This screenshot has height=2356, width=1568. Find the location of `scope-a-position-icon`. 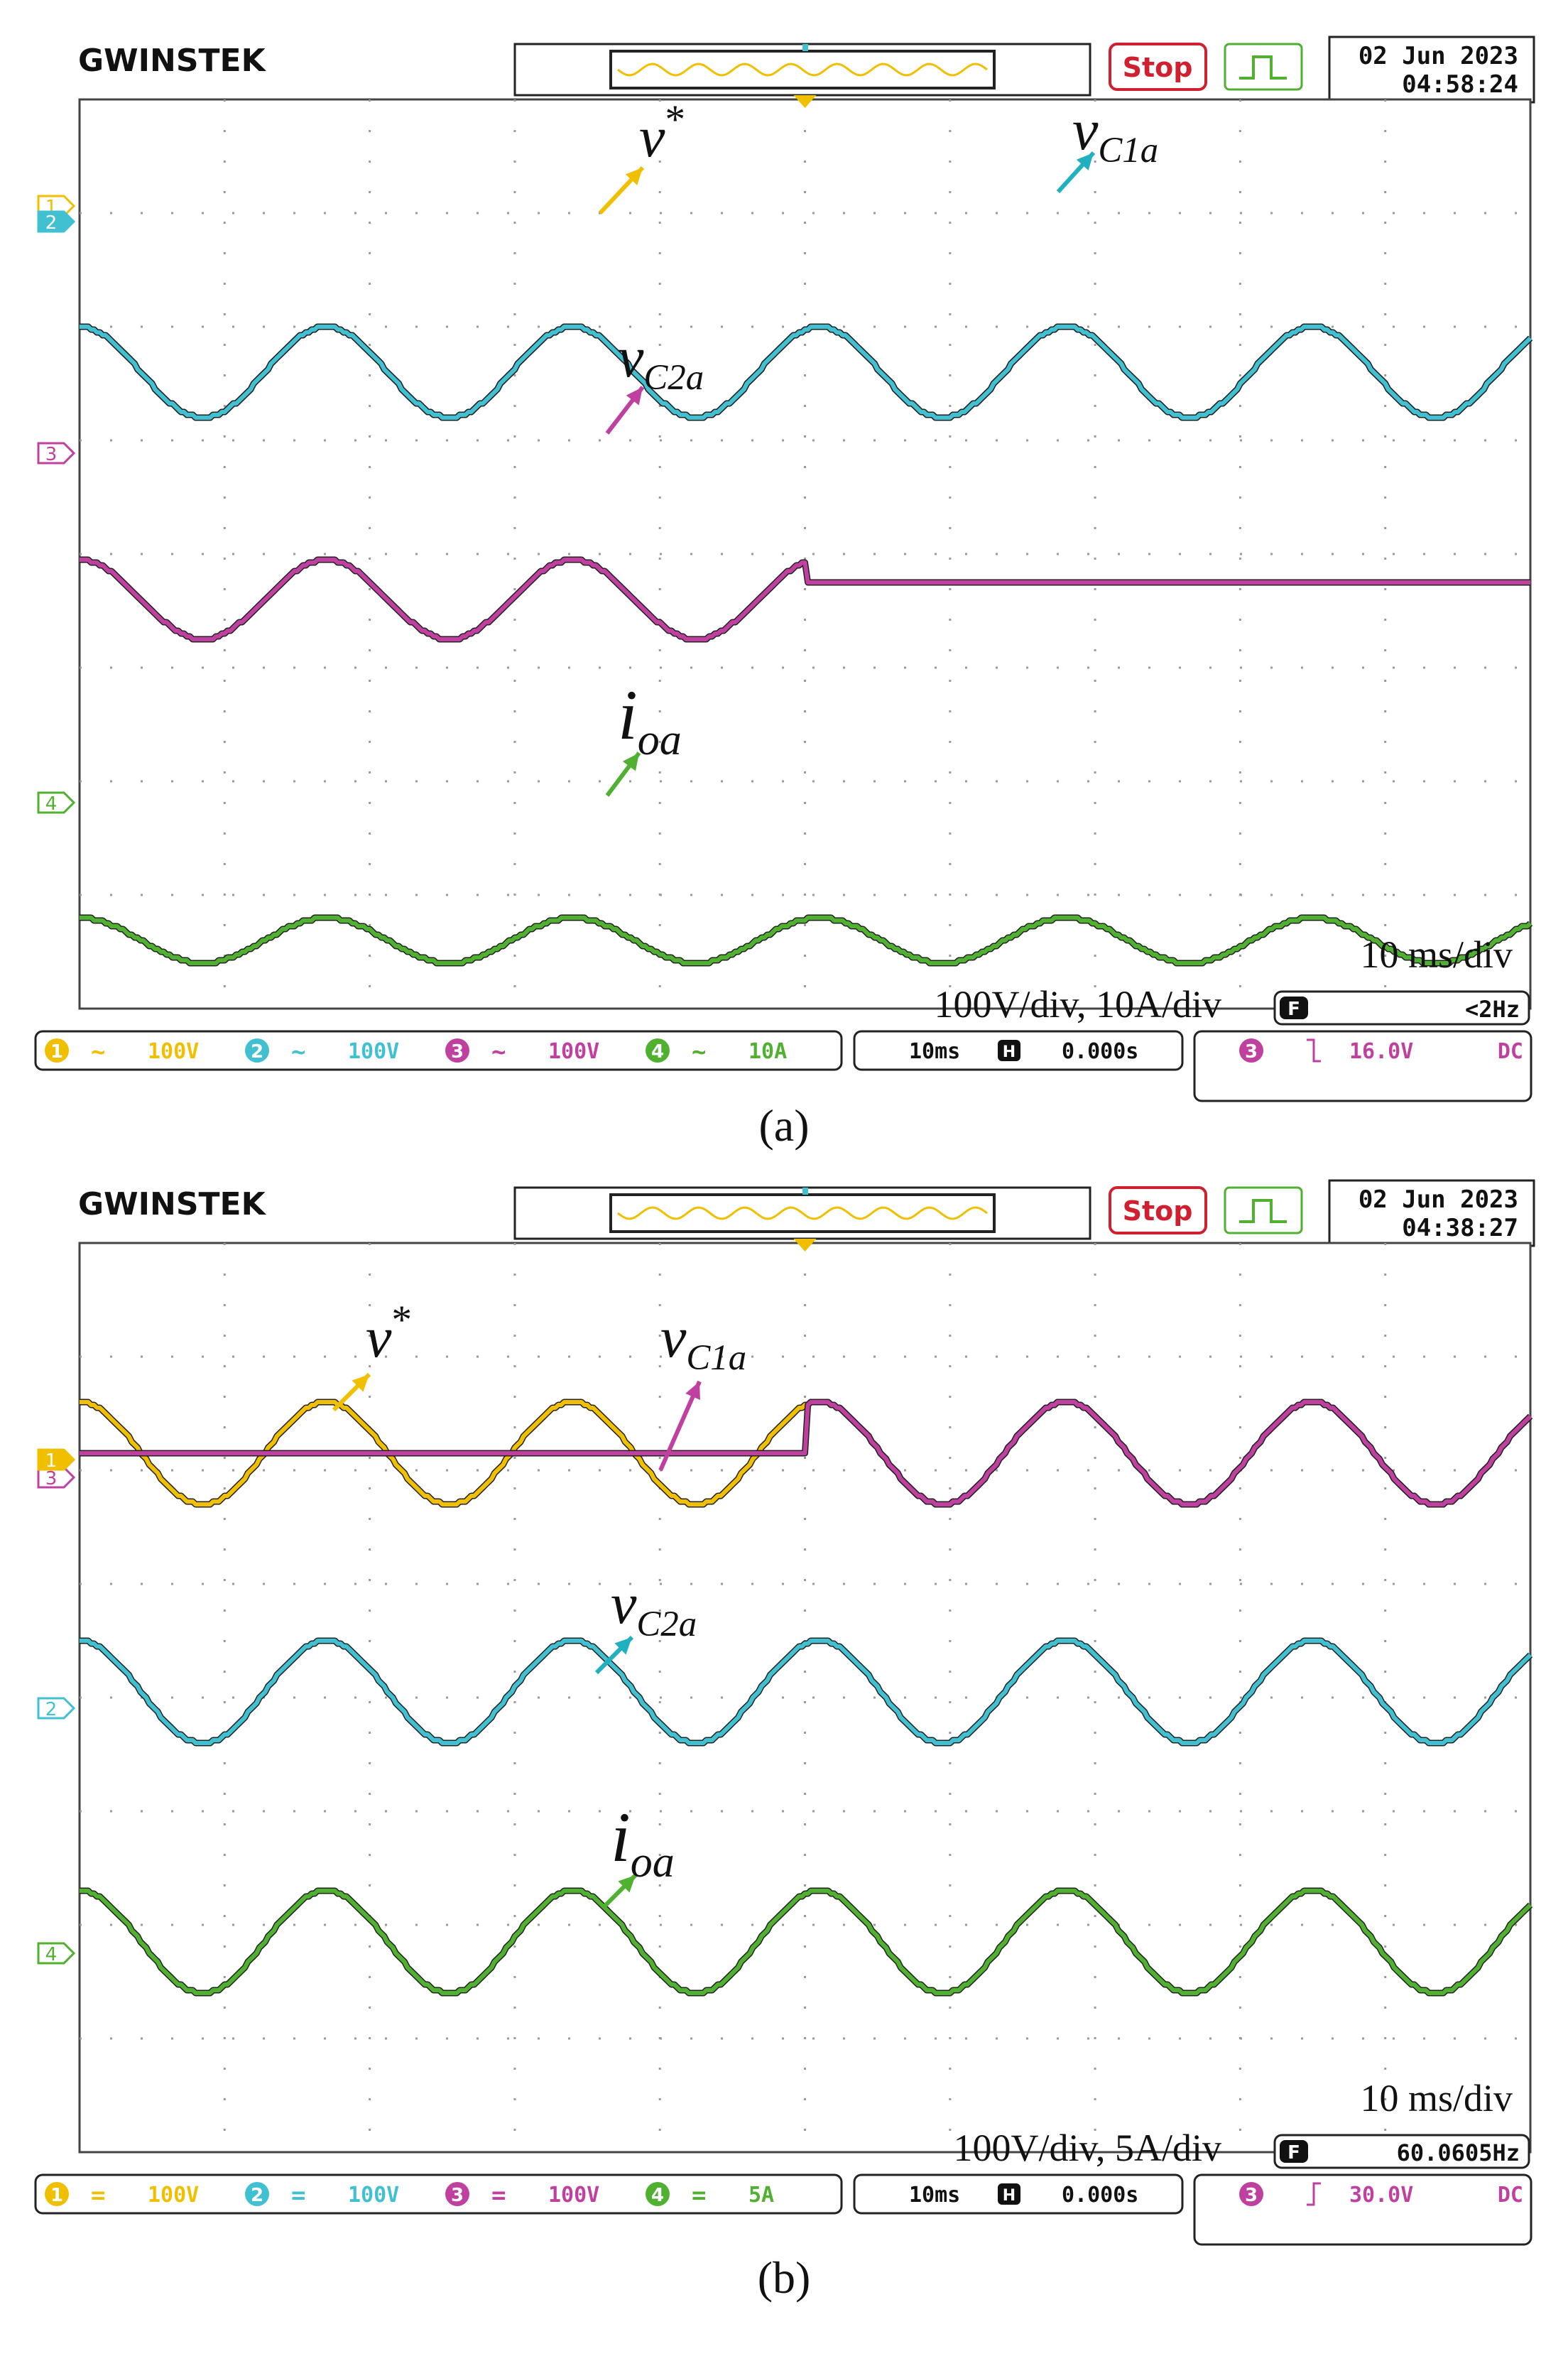

scope-a-position-icon is located at coordinates (1009, 1050).